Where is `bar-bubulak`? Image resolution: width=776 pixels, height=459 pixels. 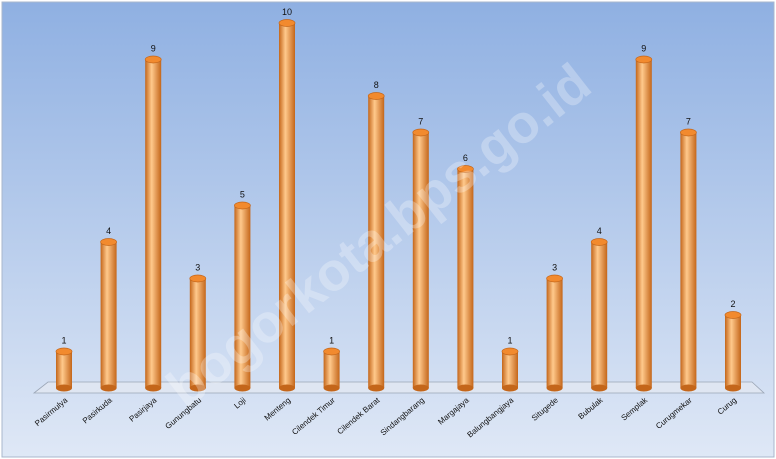 bar-bubulak is located at coordinates (599, 315).